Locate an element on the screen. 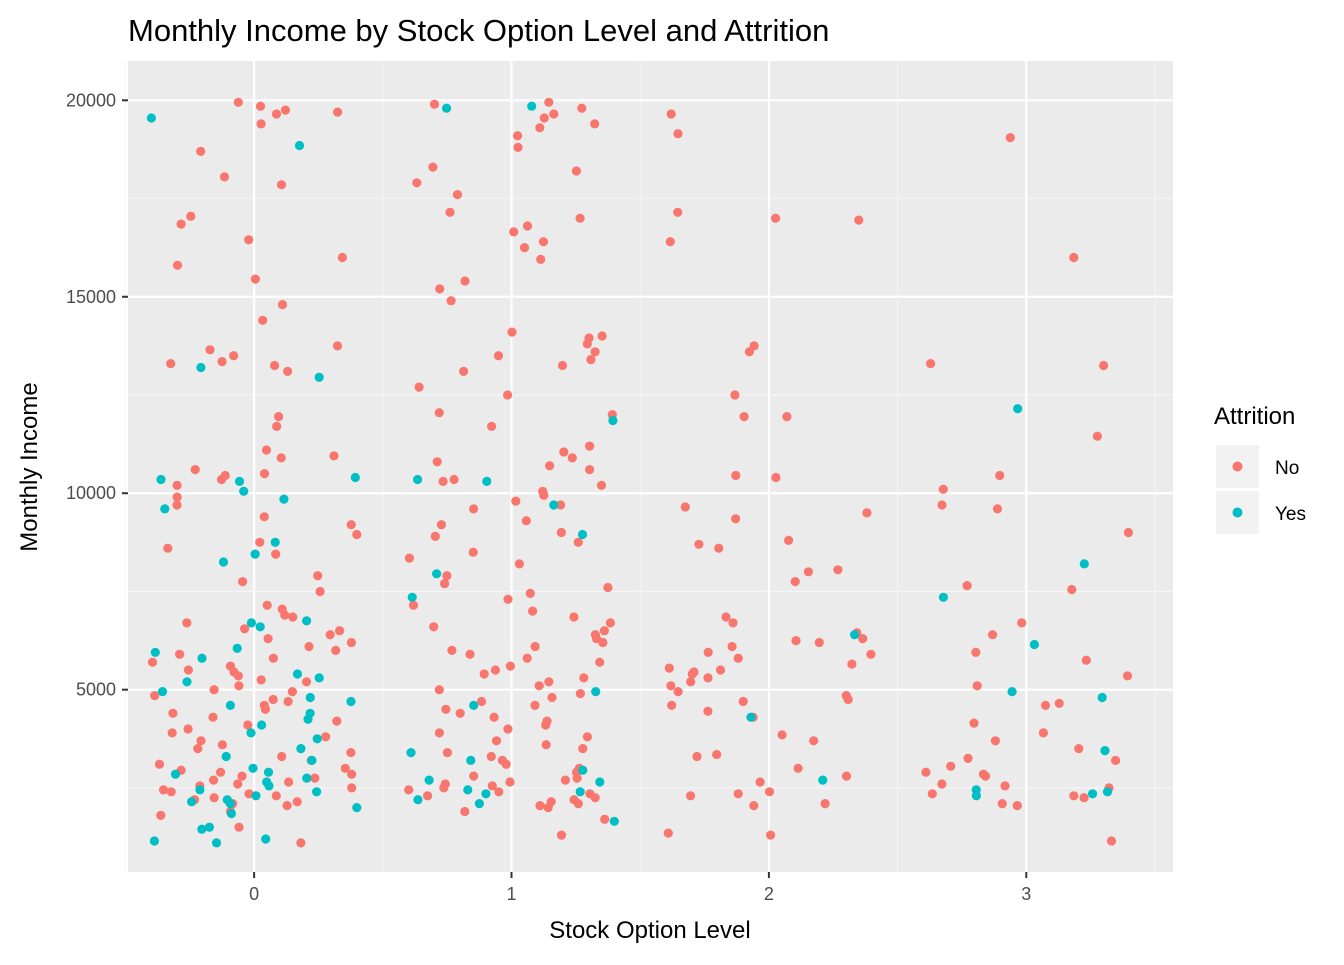  x-axis: 0 1 2 3 is located at coordinates (640, 888).